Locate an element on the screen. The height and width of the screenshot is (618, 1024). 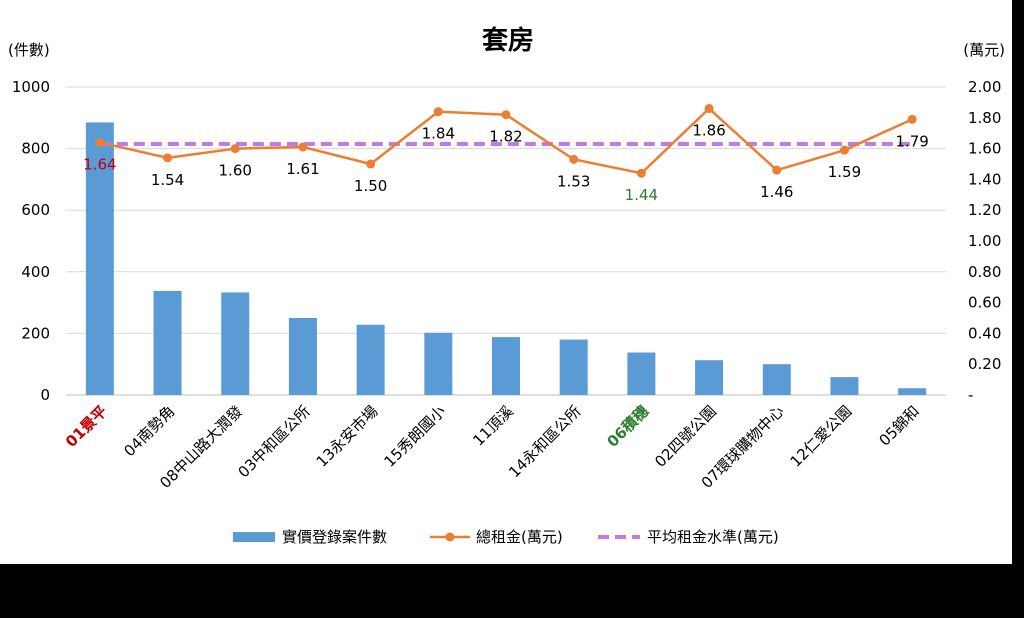
y-left-tick-label: 800 is located at coordinates (35, 149).